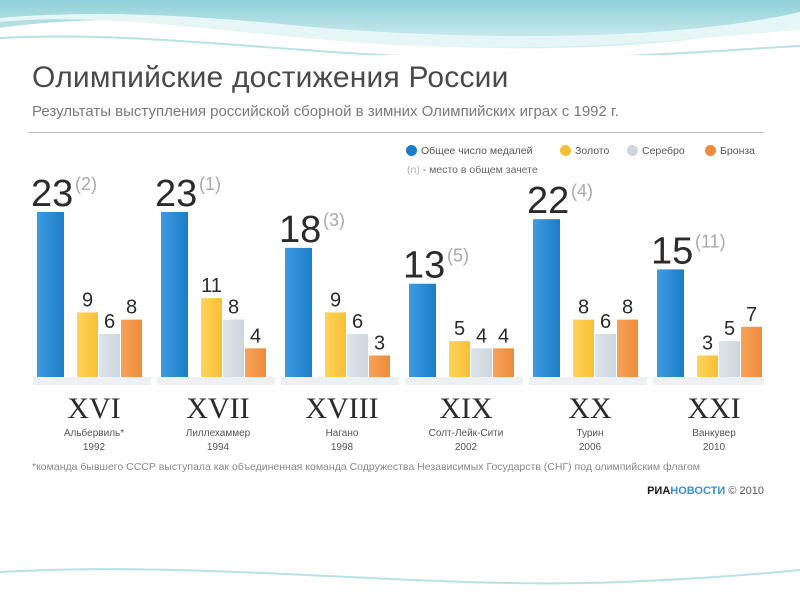  I want to click on brand-logo-ria: РИА, so click(659, 491).